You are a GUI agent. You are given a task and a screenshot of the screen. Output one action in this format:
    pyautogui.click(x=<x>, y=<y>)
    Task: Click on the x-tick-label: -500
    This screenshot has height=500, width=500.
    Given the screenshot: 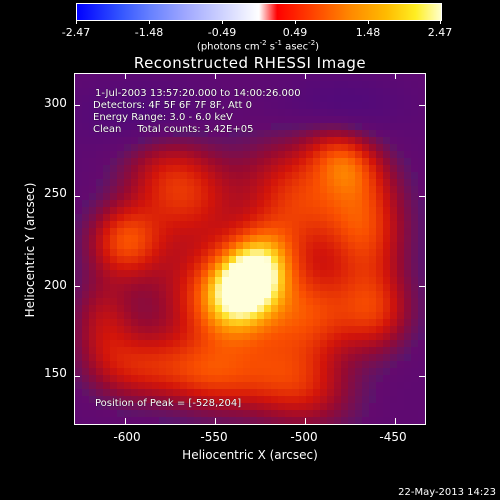 What is the action you would take?
    pyautogui.click(x=304, y=437)
    